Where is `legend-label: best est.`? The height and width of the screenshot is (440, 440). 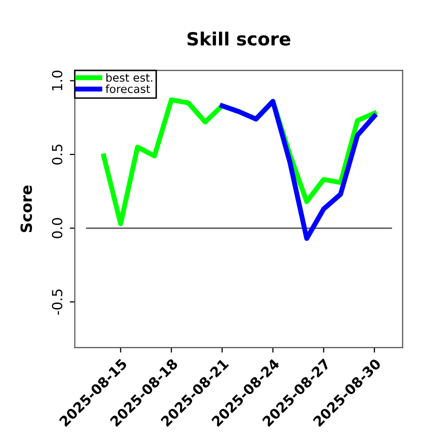 legend-label: best est. is located at coordinates (129, 77).